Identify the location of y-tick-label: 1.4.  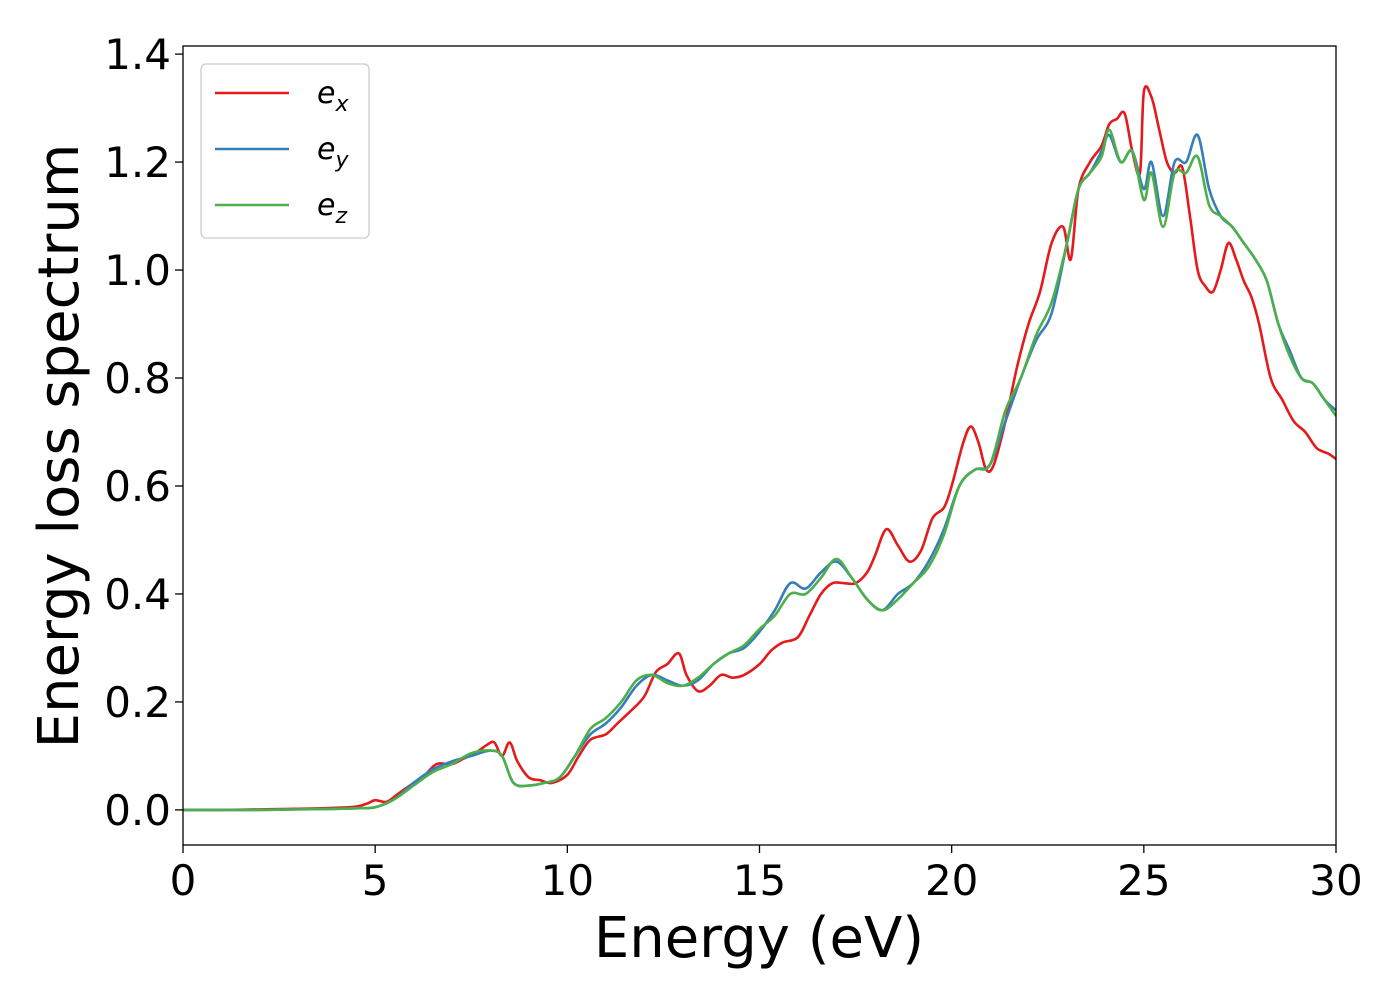
(137, 54).